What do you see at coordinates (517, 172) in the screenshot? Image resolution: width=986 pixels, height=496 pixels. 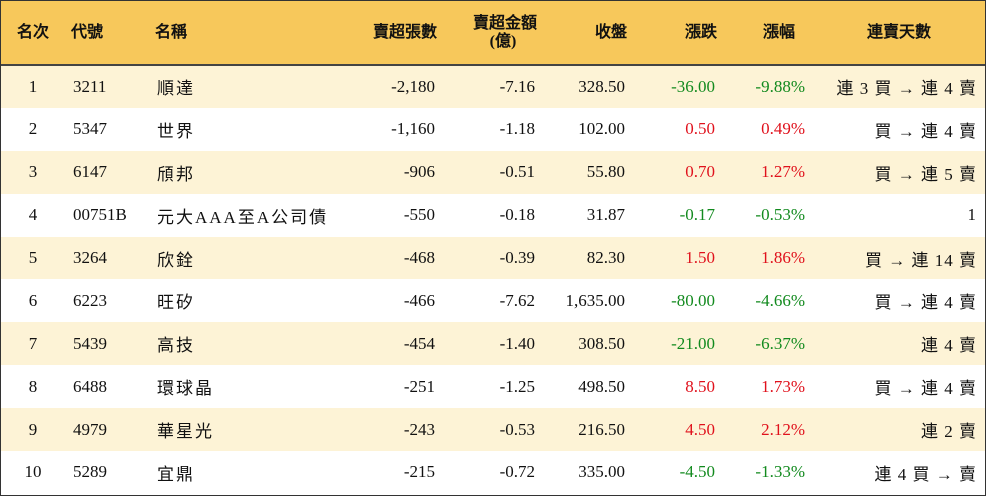 I see `net-sell-amount-cell: -0.51` at bounding box center [517, 172].